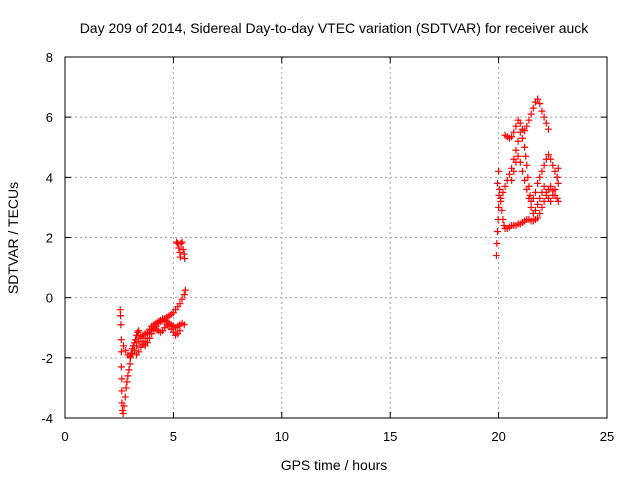 This screenshot has height=480, width=640. What do you see at coordinates (607, 436) in the screenshot?
I see `x-tick-label: 25` at bounding box center [607, 436].